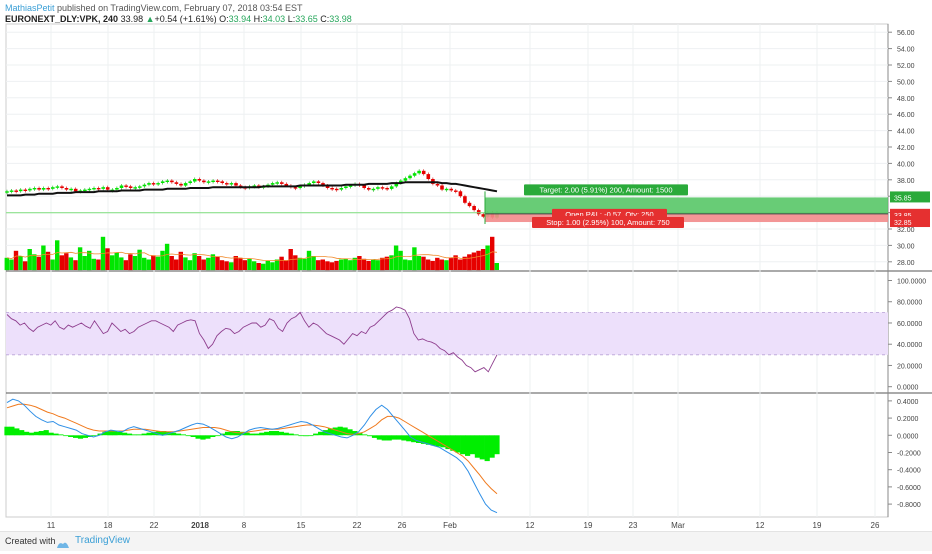 This screenshot has width=932, height=554. What do you see at coordinates (609, 214) in the screenshot?
I see `open-pl-label: Open P&L: -0.57, Qty: 250` at bounding box center [609, 214].